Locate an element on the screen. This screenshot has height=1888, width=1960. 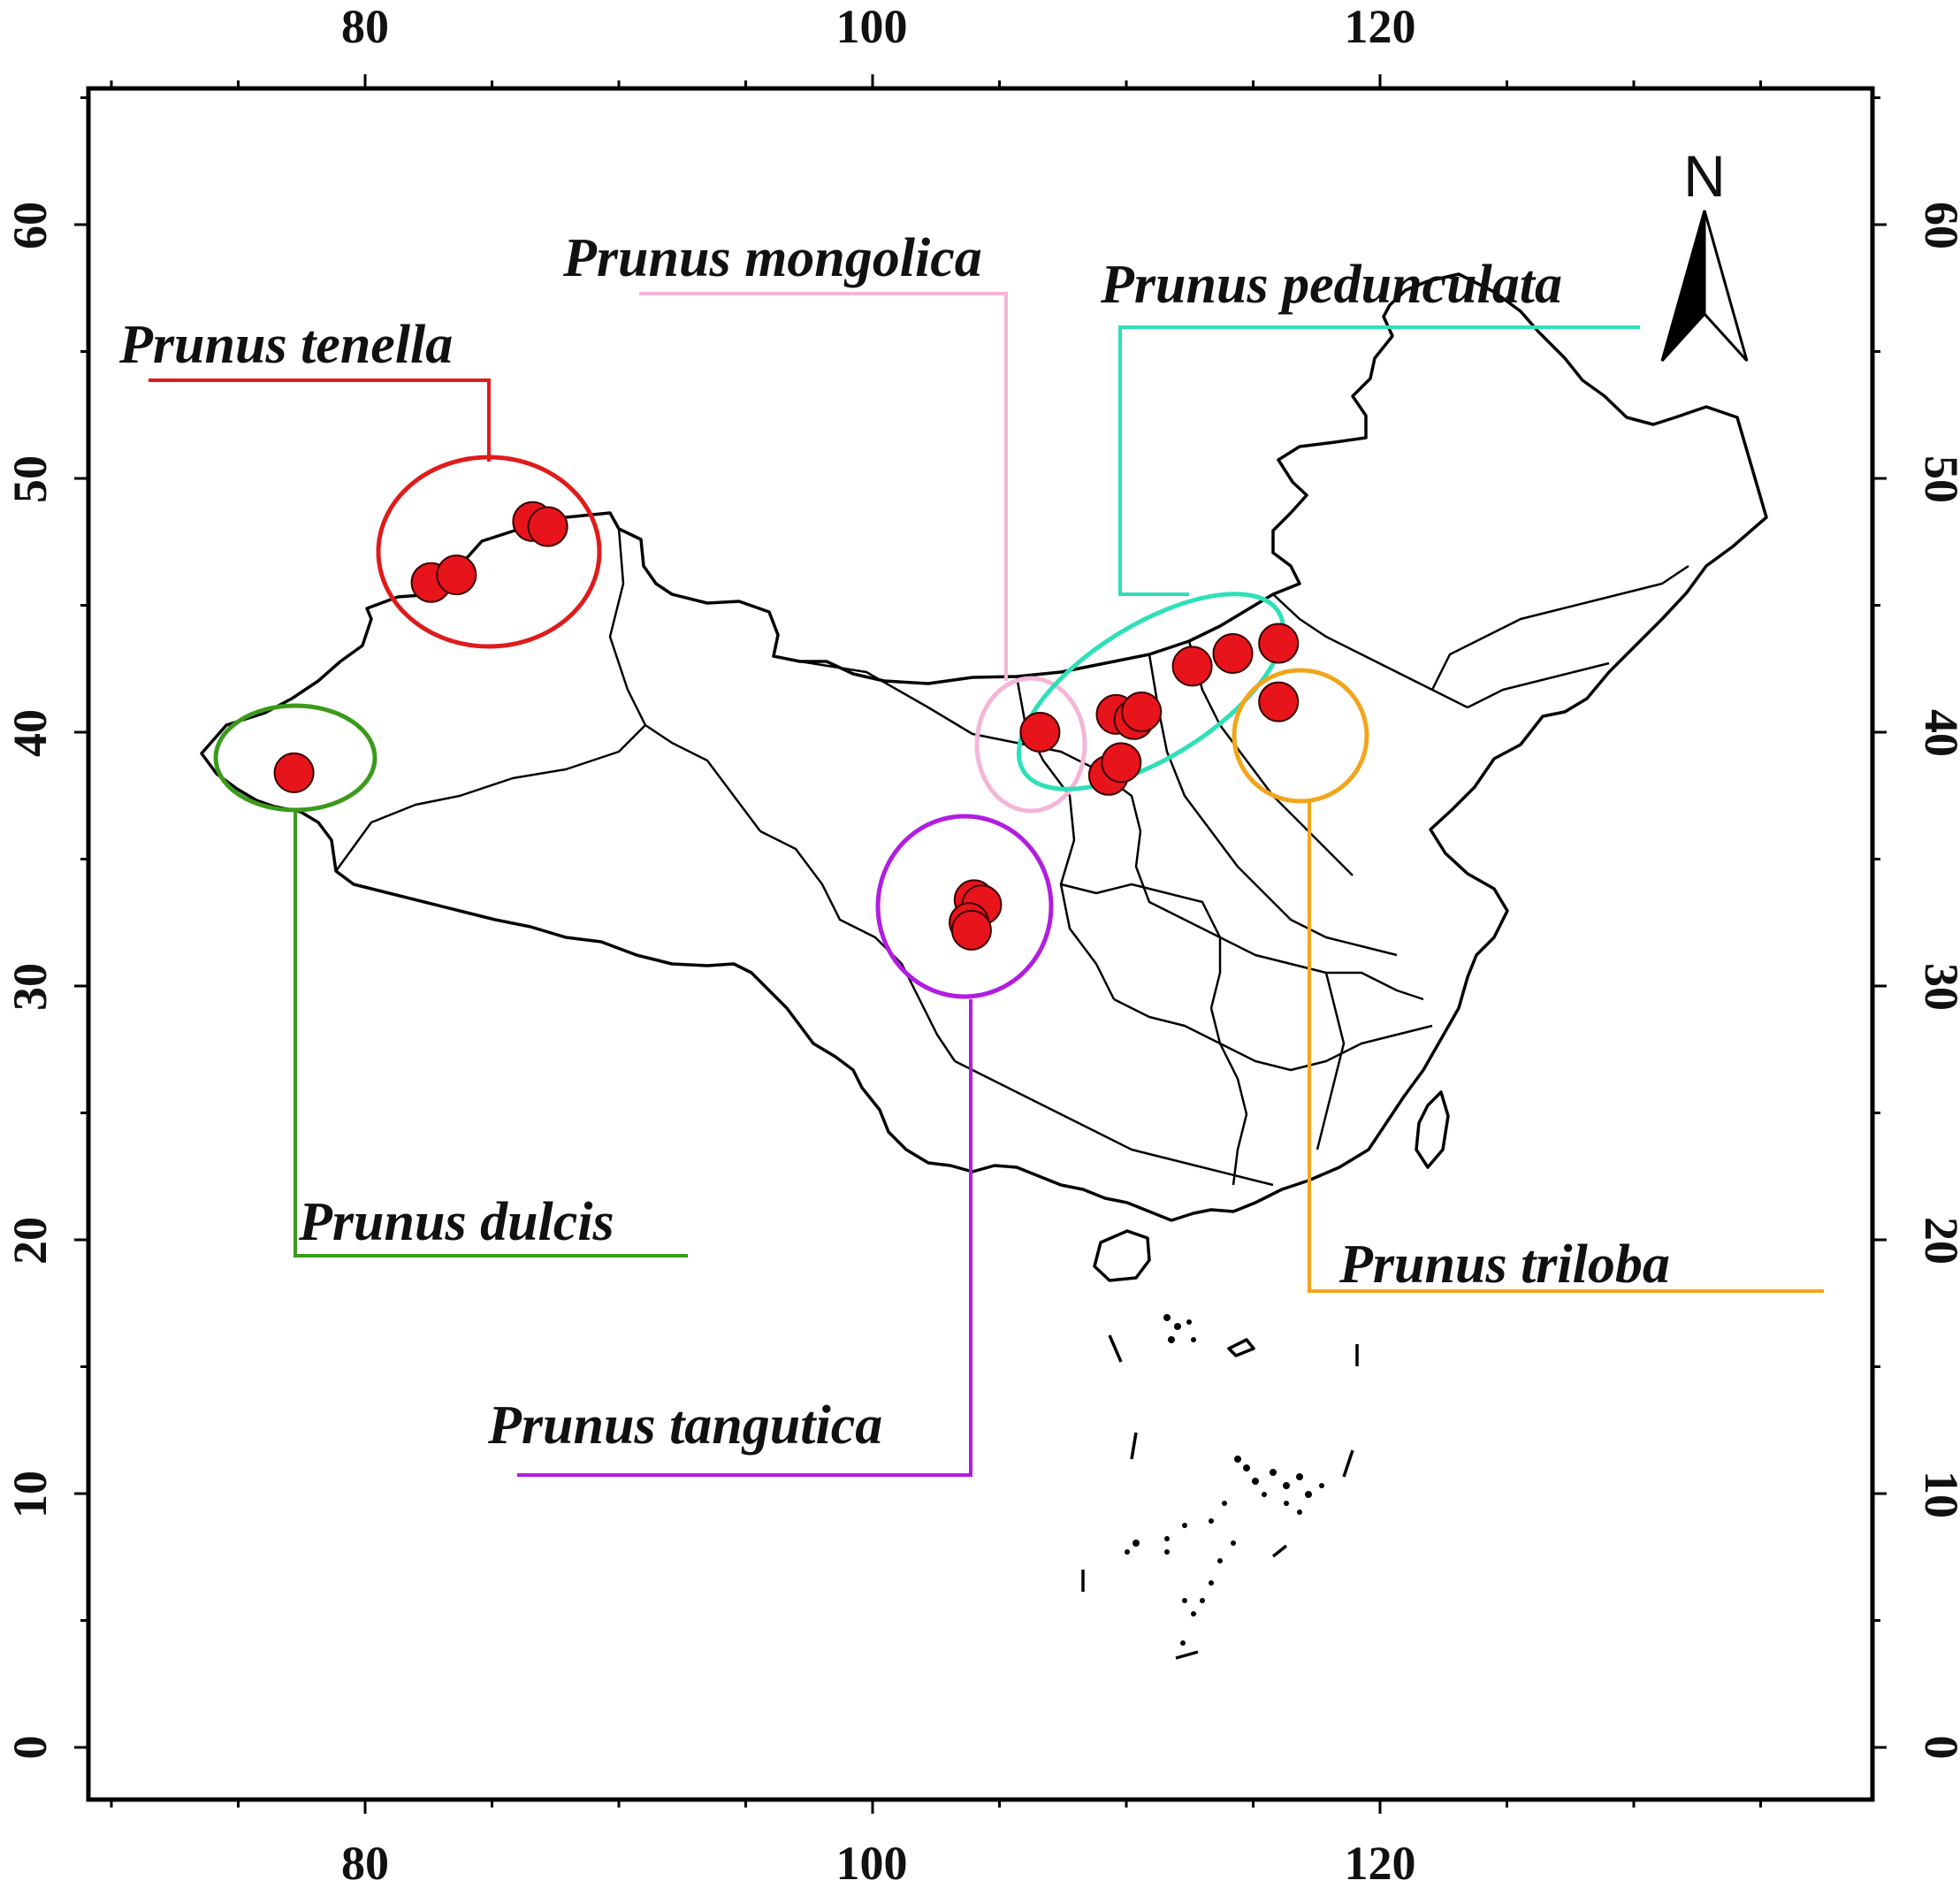
species-group-pedunculata: Prunus pedunculata is located at coordinates (1328, 523).